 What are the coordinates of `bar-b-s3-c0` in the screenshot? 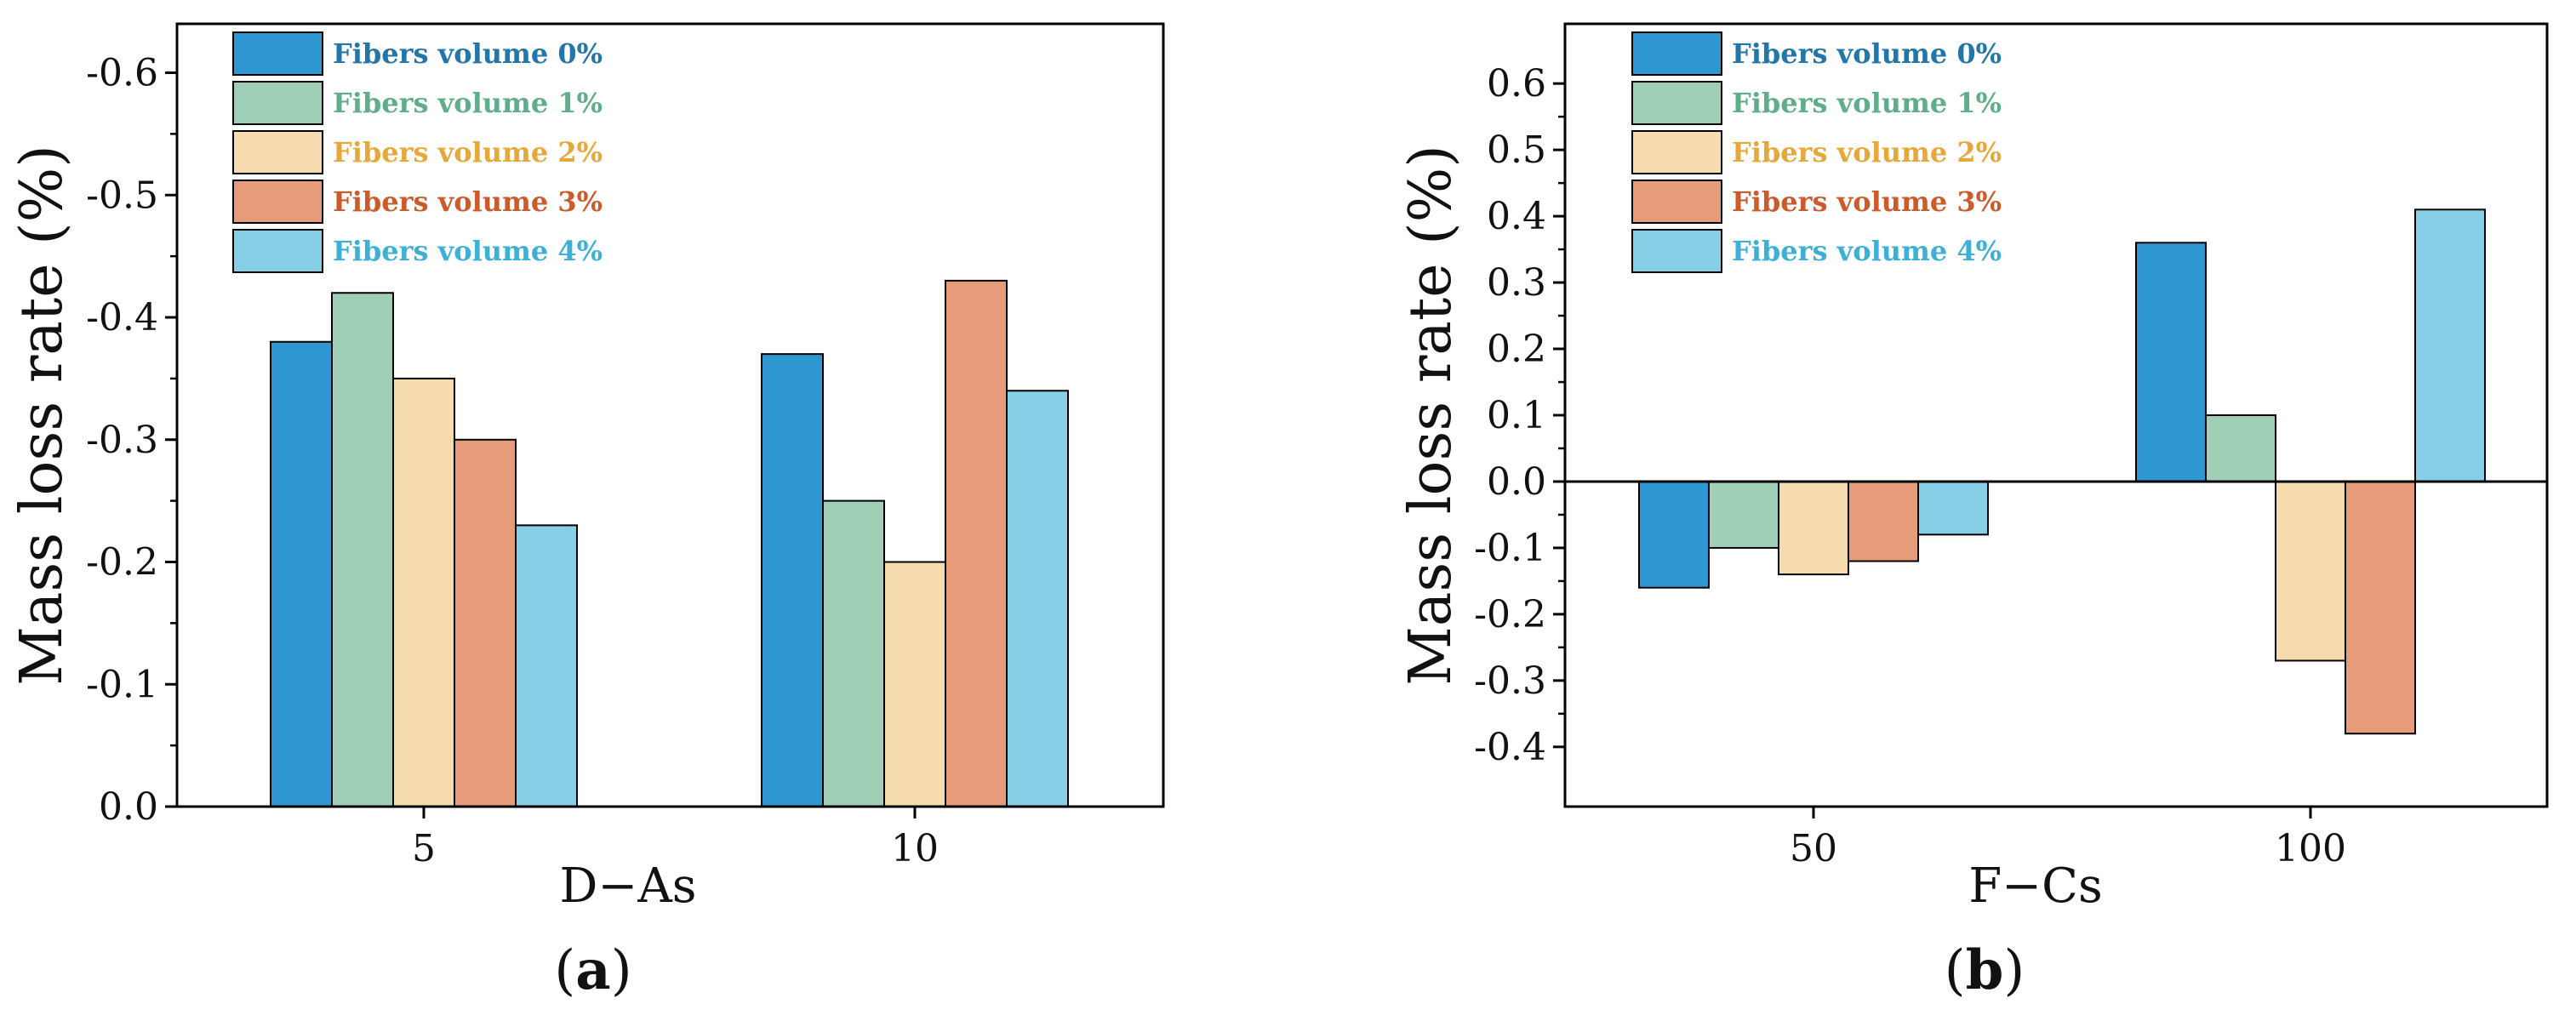 It's located at (1883, 521).